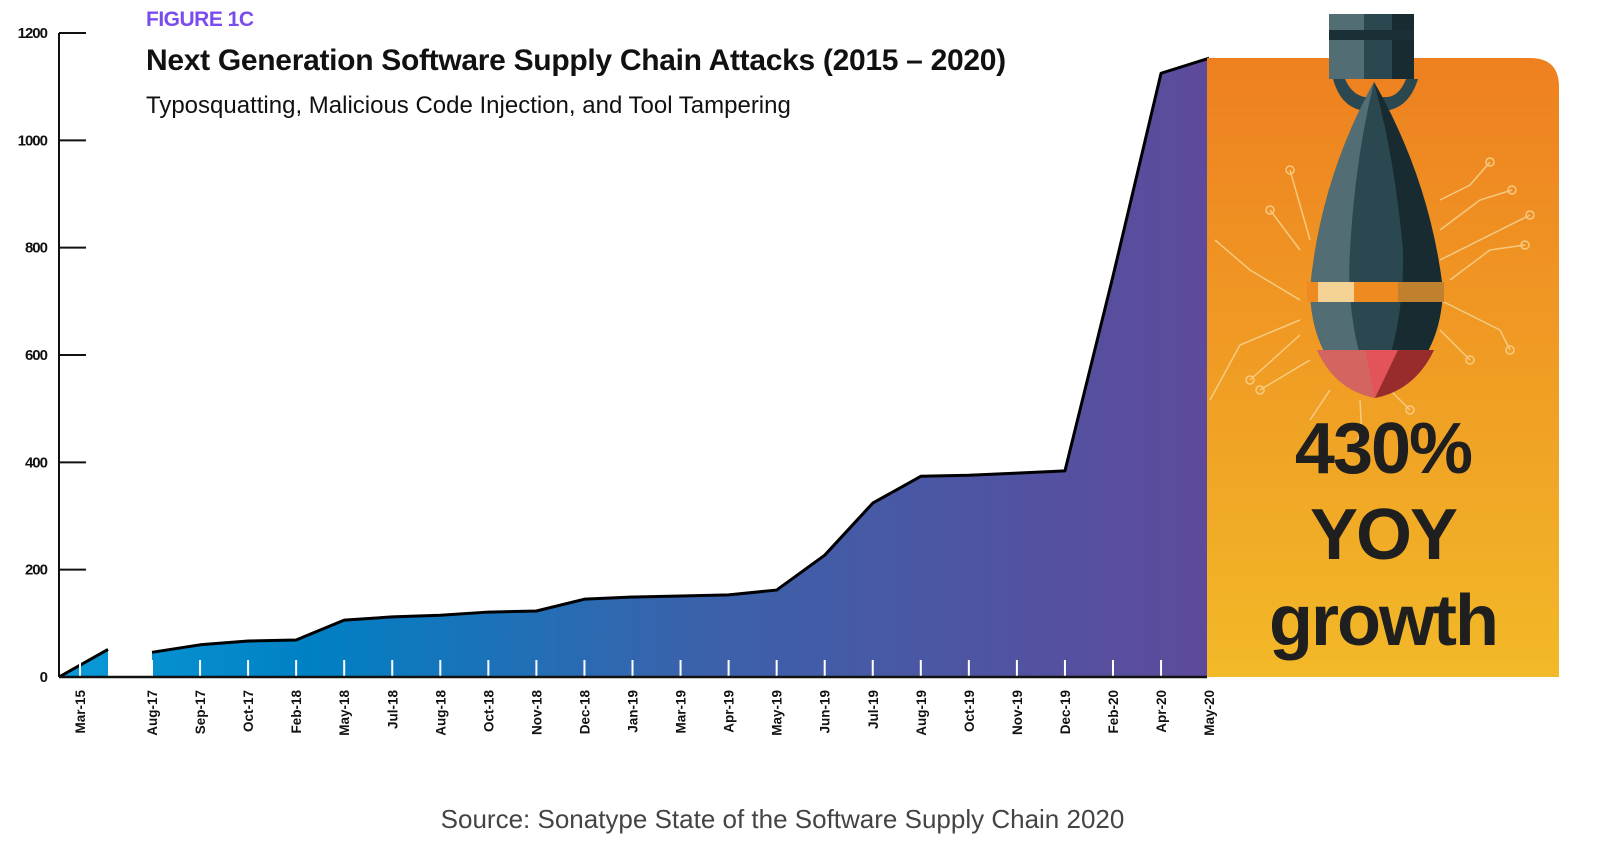 The width and height of the screenshot is (1619, 863). What do you see at coordinates (681, 712) in the screenshot?
I see `x-tick-label: Mar-19` at bounding box center [681, 712].